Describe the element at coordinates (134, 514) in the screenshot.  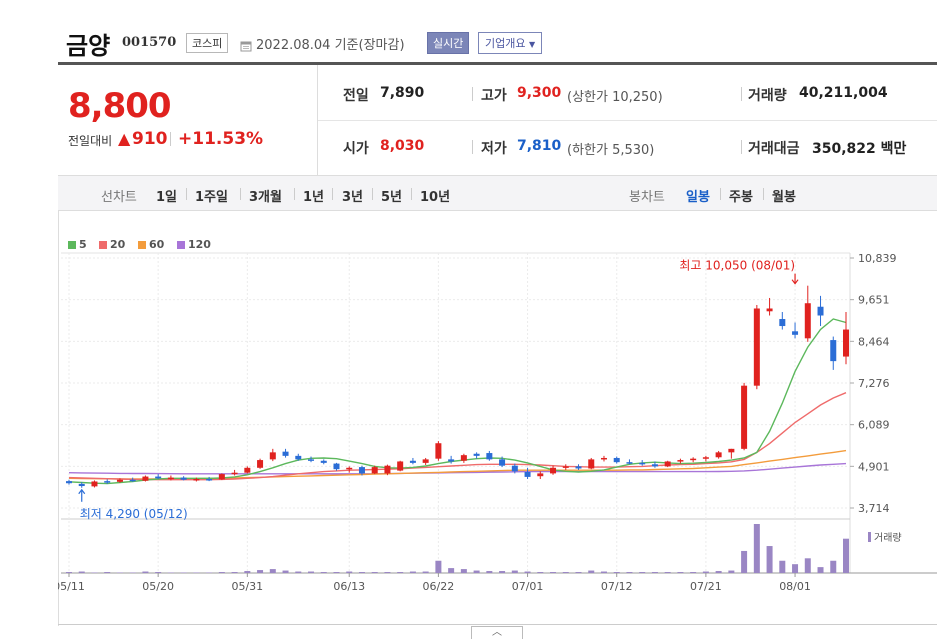
I see `min-price-annotation: 최저 4,290 (05/12)` at that location.